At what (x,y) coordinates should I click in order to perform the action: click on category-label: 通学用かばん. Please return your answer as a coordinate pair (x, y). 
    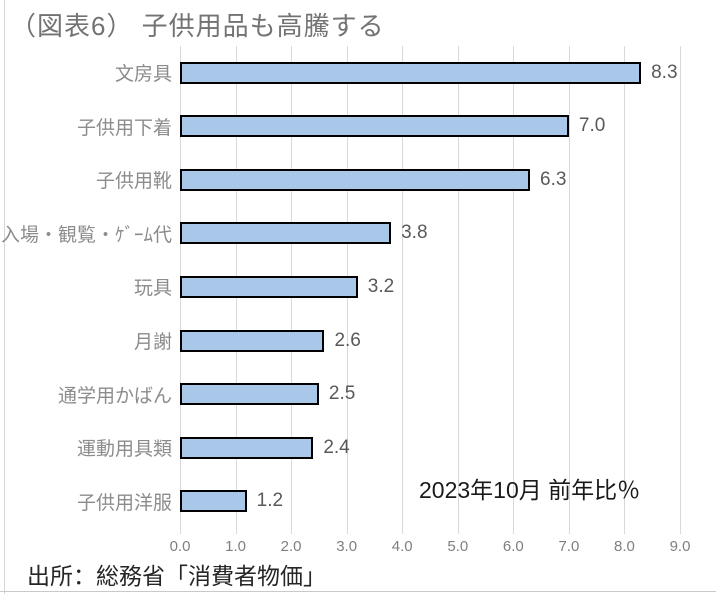
    Looking at the image, I should click on (114, 396).